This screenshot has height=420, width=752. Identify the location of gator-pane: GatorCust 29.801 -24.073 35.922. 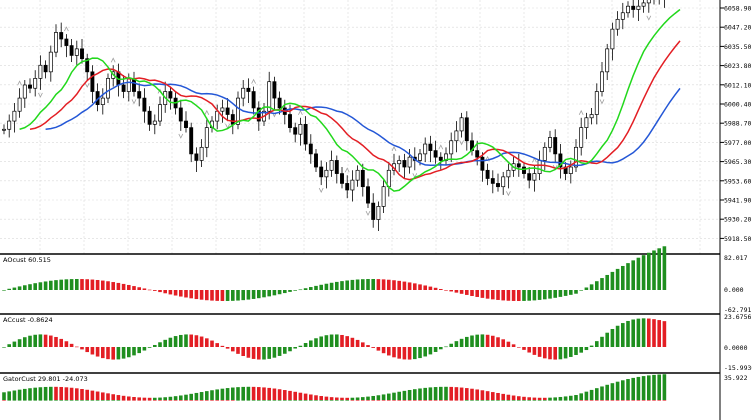
(375, 387).